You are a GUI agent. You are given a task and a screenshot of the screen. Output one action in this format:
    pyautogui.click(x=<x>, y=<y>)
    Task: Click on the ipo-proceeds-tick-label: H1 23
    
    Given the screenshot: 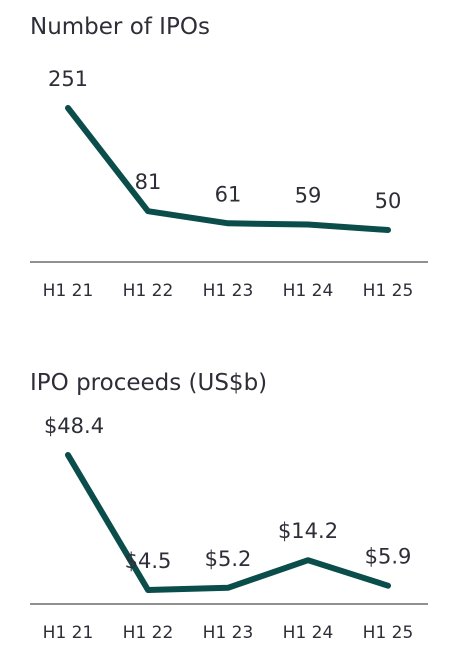 What is the action you would take?
    pyautogui.click(x=228, y=633)
    